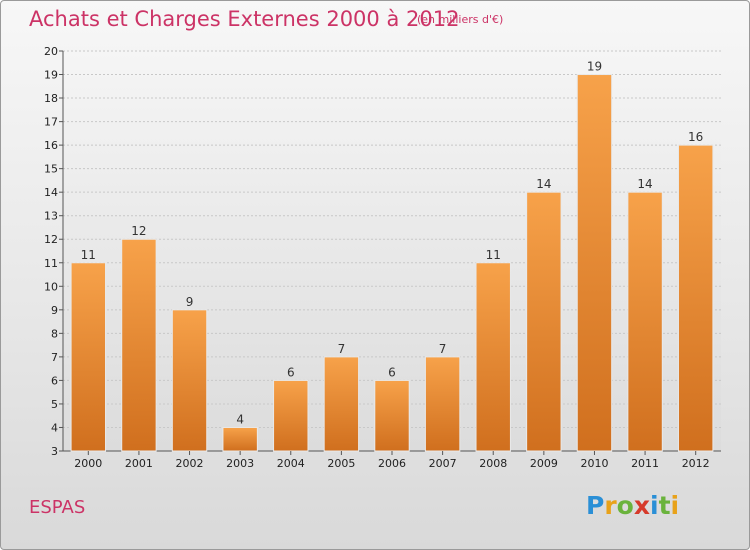 Image resolution: width=750 pixels, height=550 pixels. Describe the element at coordinates (594, 463) in the screenshot. I see `x-tick-label: 2010` at that location.